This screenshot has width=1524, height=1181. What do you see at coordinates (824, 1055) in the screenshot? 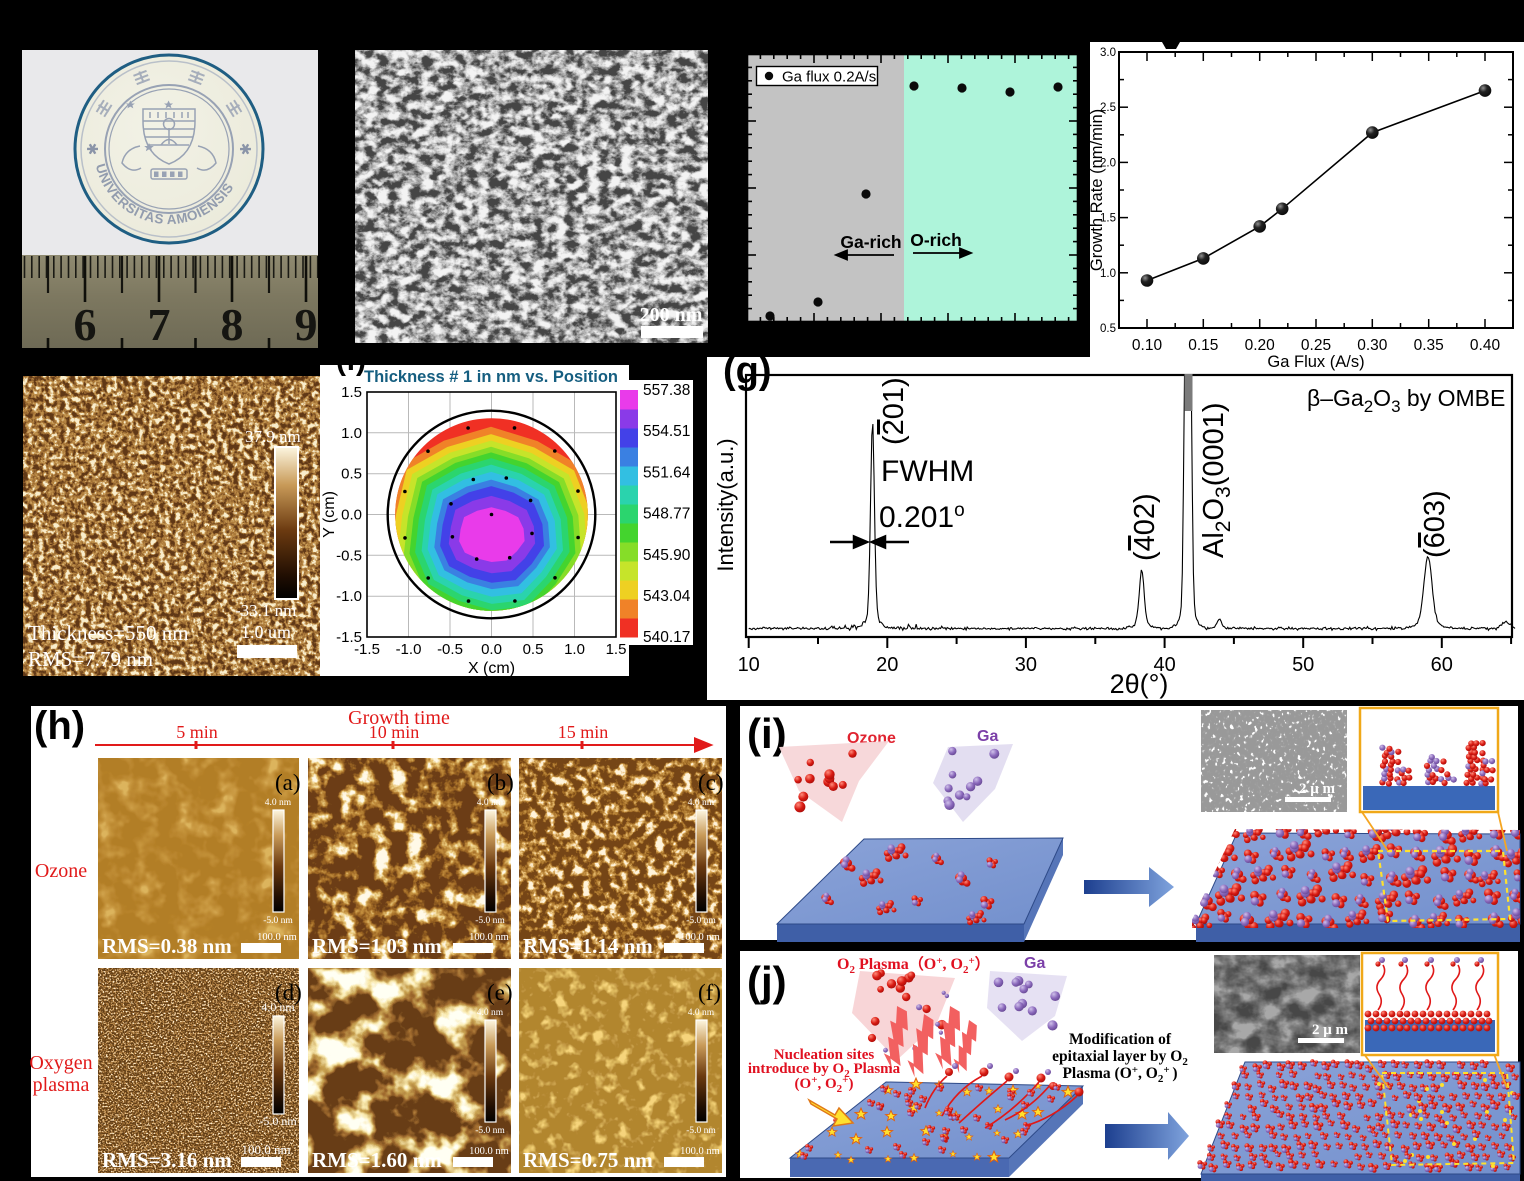
I see `svg-text: Nucleation sites` at bounding box center [824, 1055].